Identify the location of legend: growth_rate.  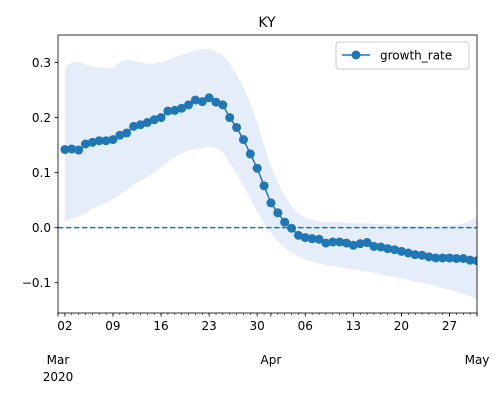
(402, 55).